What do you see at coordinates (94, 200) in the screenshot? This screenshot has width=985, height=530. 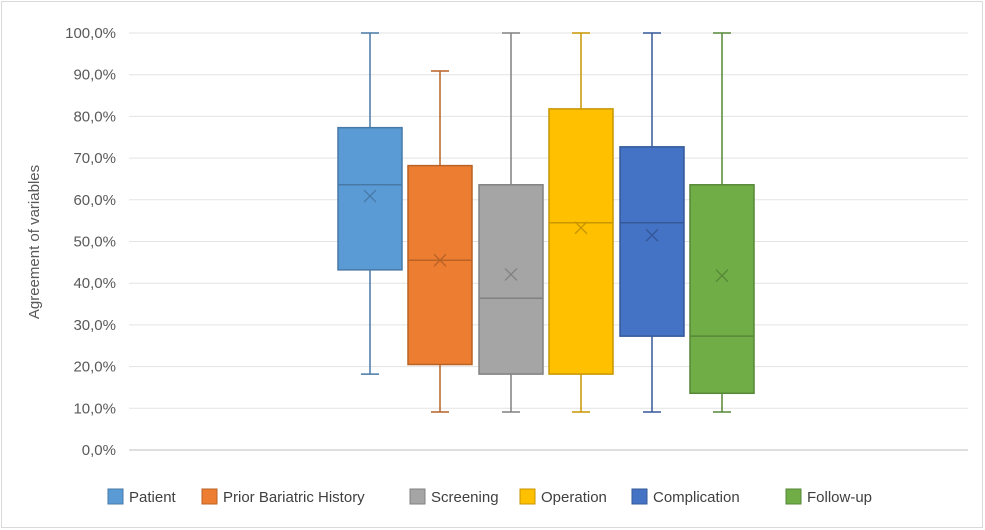 I see `y-tick-label: 60,0%` at bounding box center [94, 200].